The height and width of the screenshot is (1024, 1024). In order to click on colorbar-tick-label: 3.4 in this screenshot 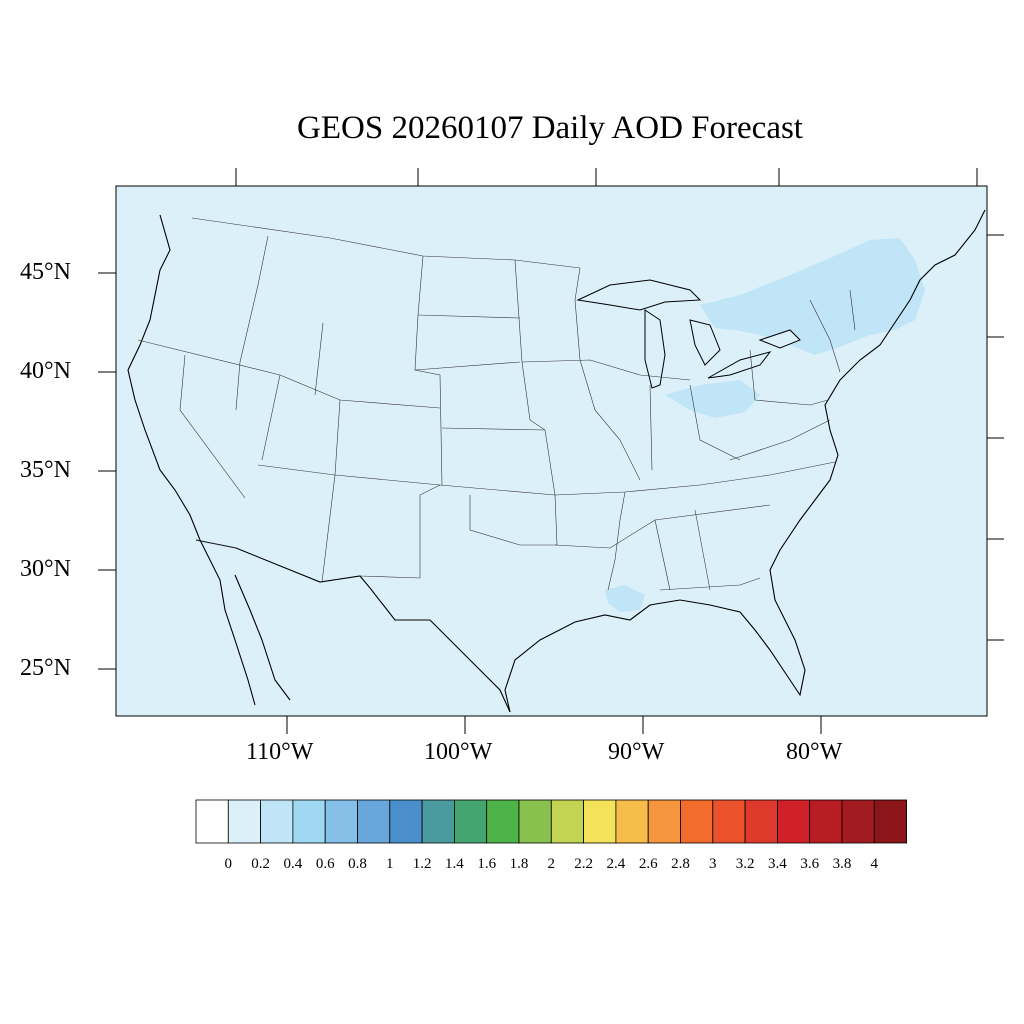, I will do `click(777, 864)`.